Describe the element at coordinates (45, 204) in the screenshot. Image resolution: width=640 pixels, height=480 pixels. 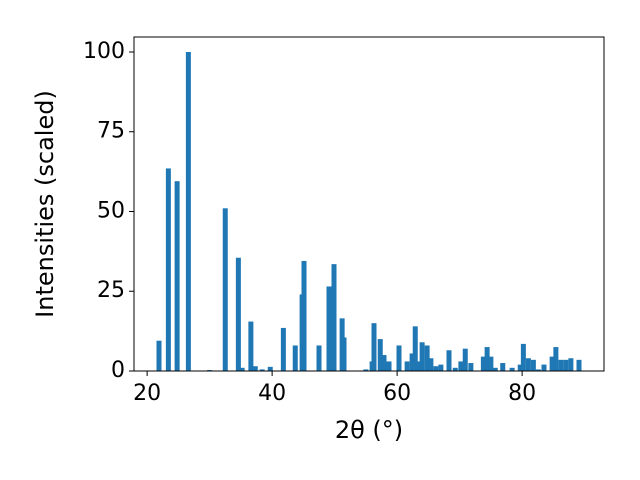
I see `y-axis-label: Intensities (scaled)` at that location.